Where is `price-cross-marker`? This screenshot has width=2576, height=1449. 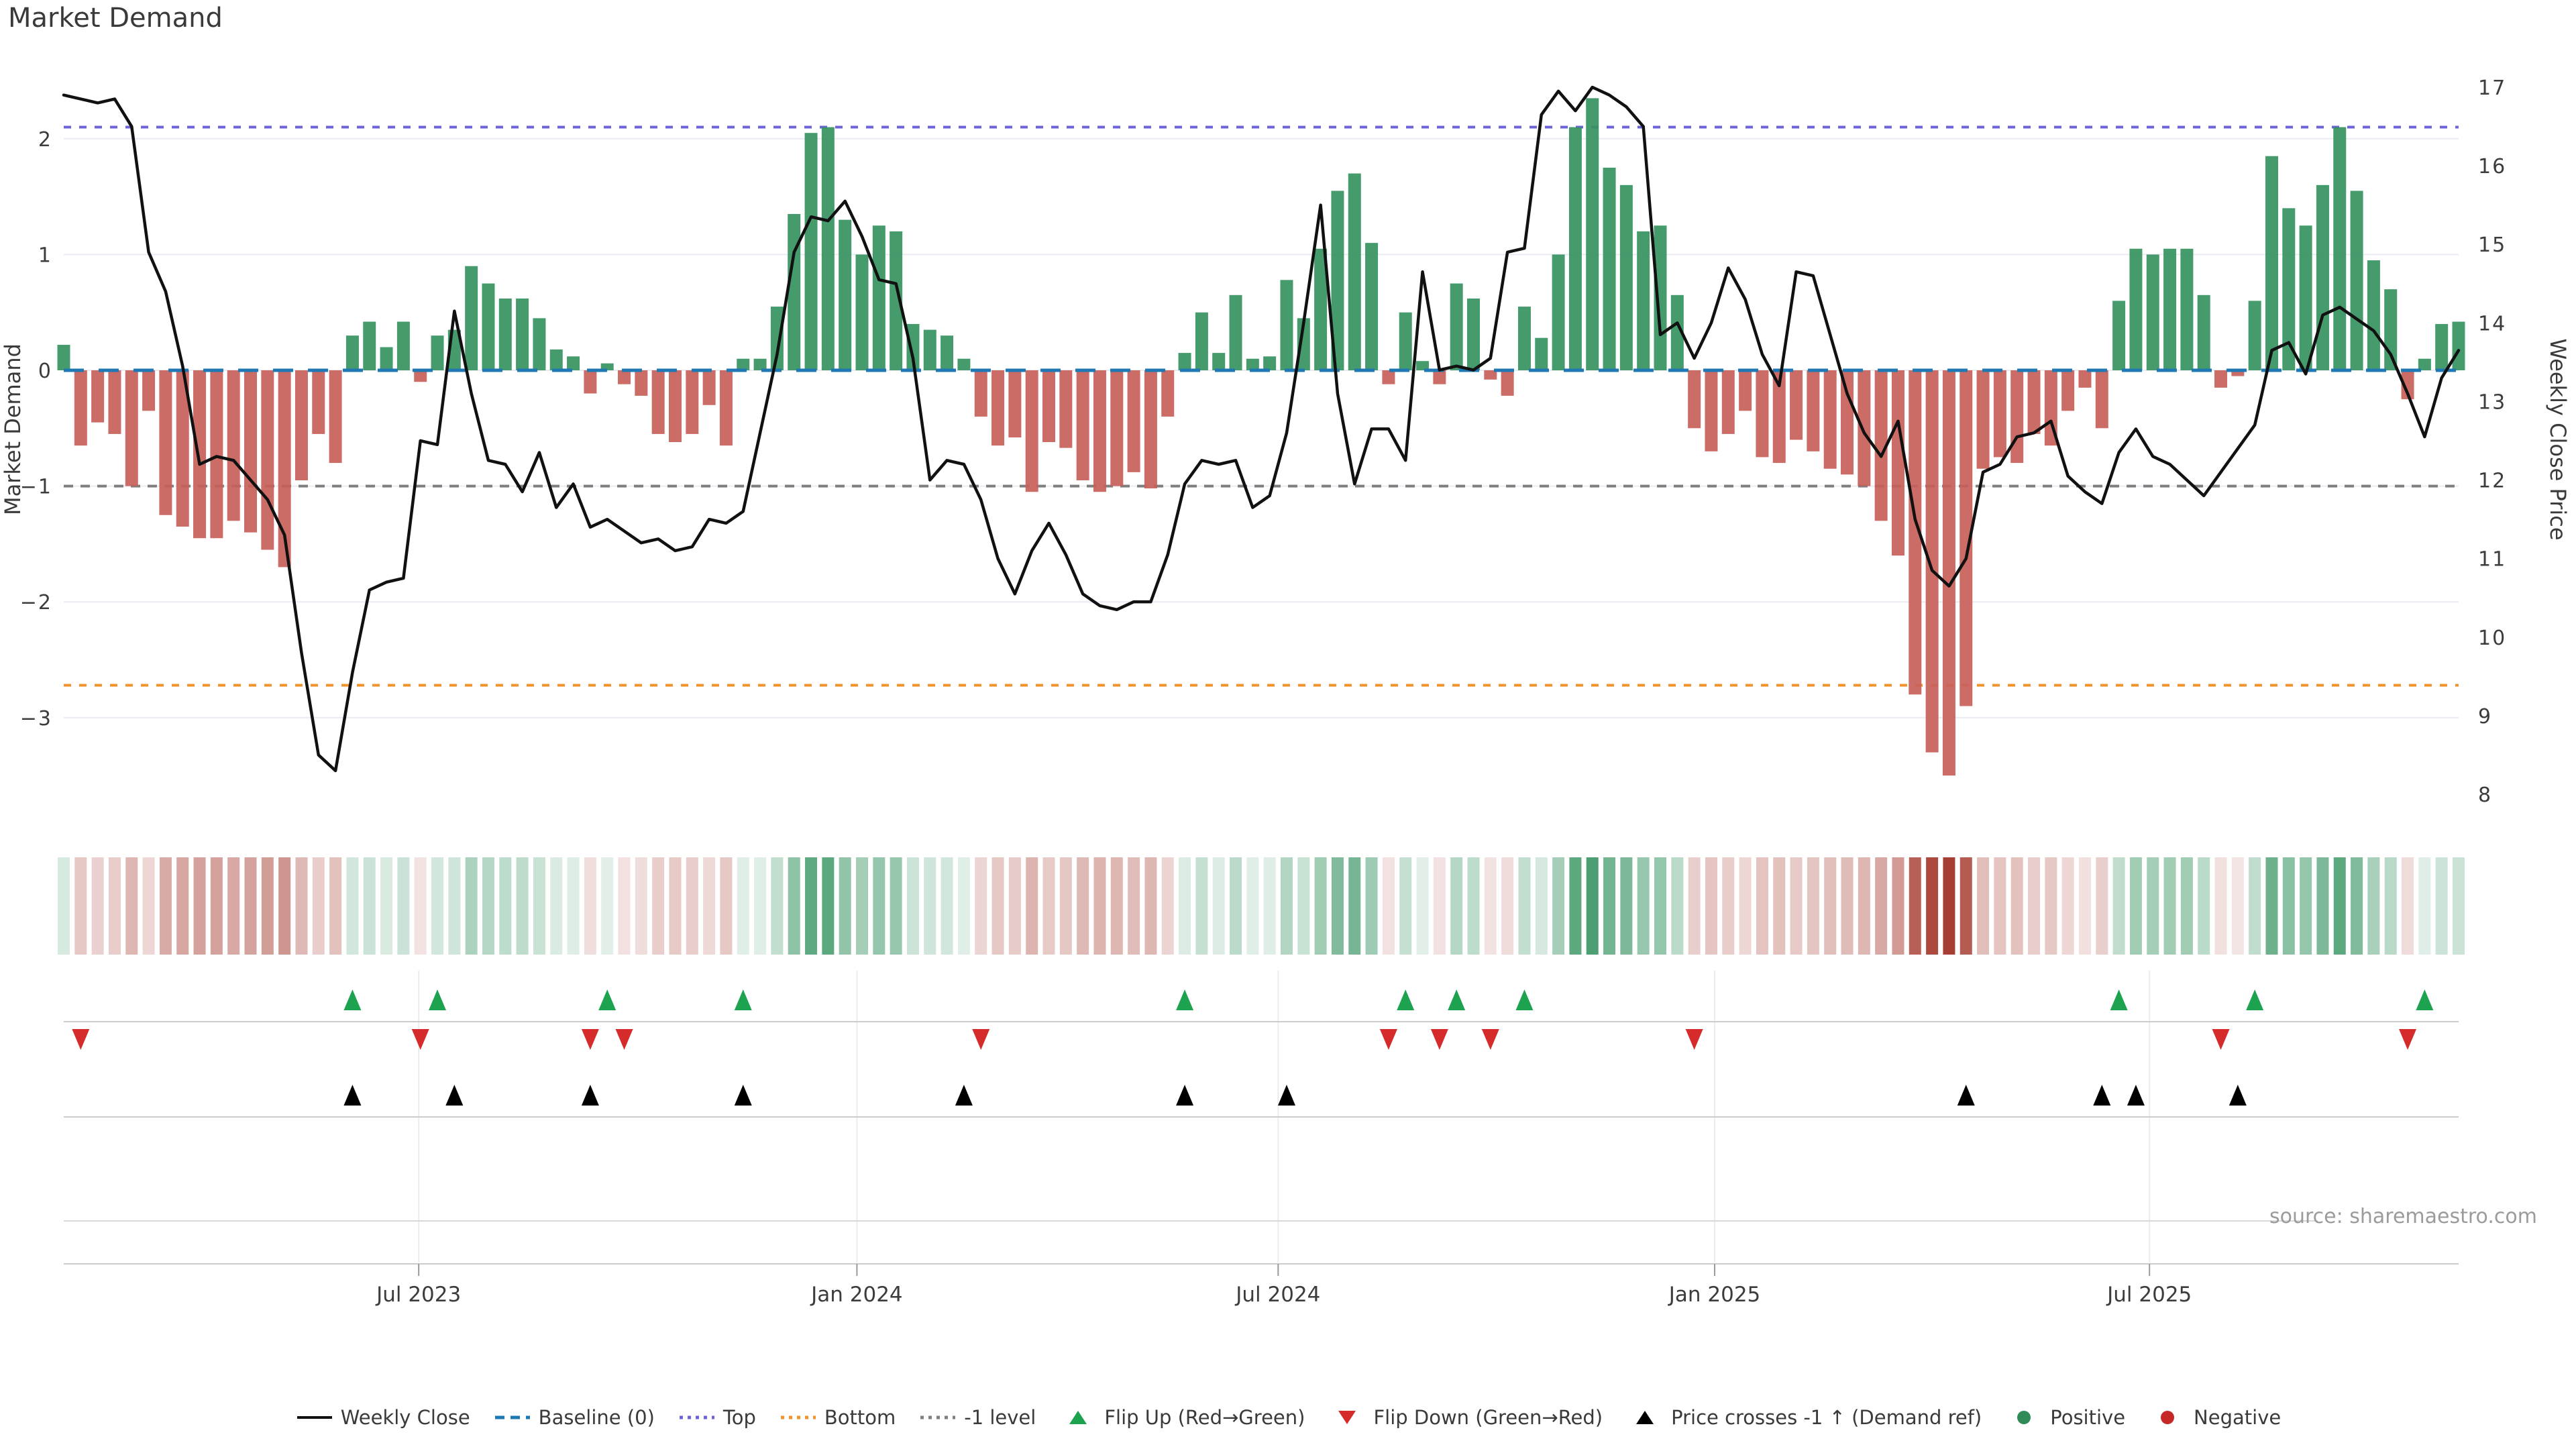
price-cross-marker is located at coordinates (1286, 1095).